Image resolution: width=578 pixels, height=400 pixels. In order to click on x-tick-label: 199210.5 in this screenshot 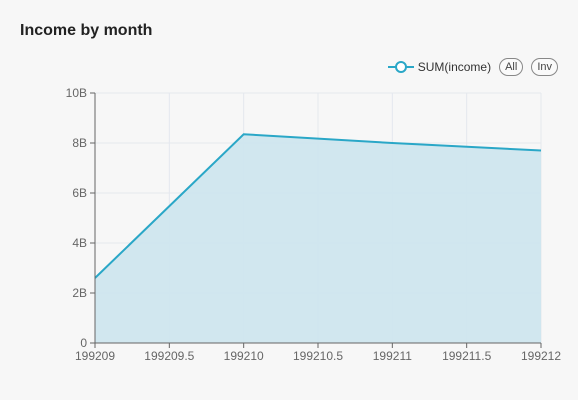, I will do `click(318, 356)`.